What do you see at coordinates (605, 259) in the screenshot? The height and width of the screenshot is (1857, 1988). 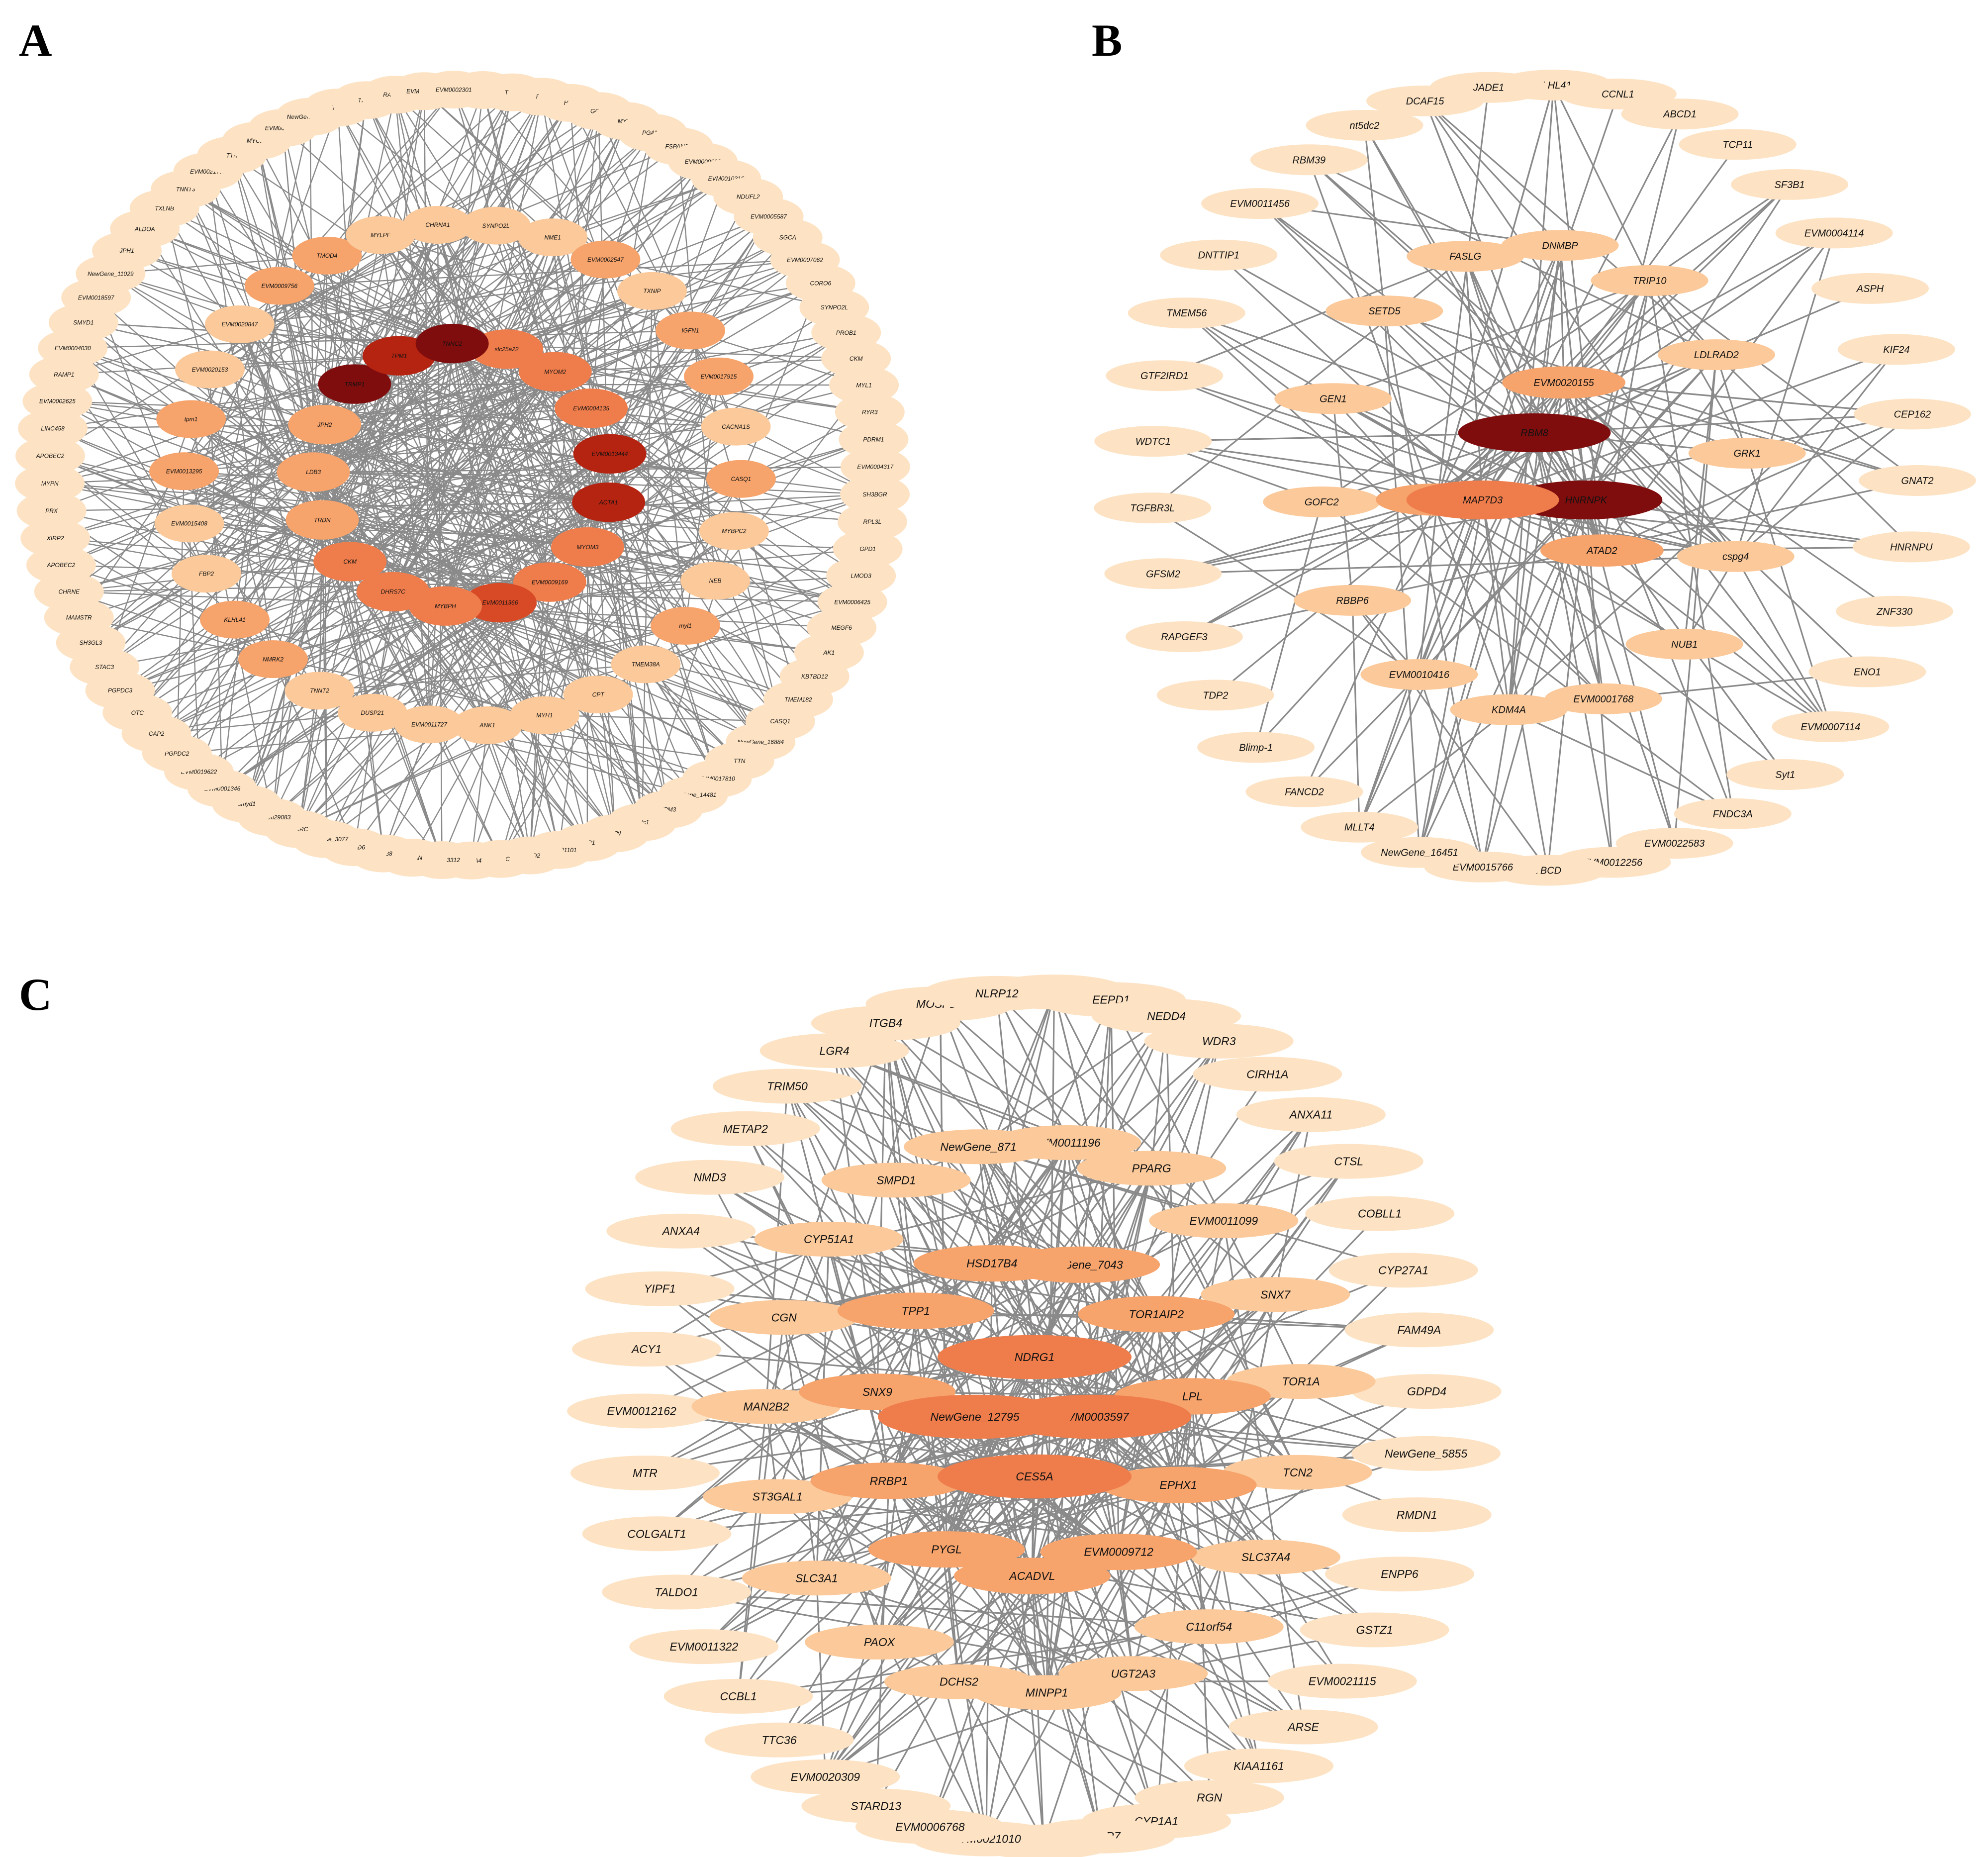 I see `panel-a-node-label: EVM0002547` at bounding box center [605, 259].